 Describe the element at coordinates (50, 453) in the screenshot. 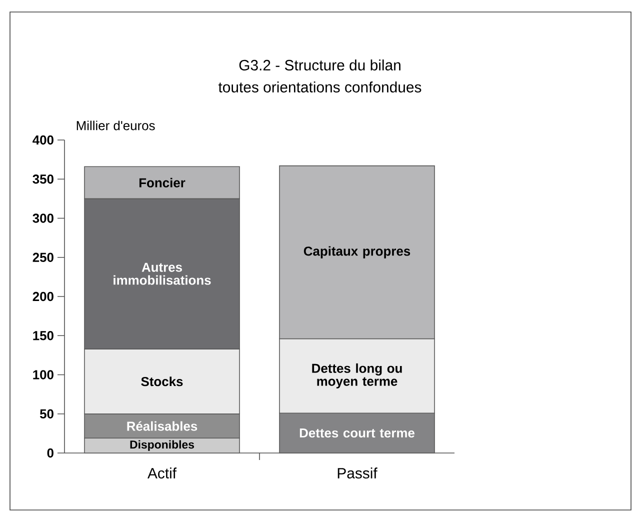

I see `y-tick-label: 0` at that location.